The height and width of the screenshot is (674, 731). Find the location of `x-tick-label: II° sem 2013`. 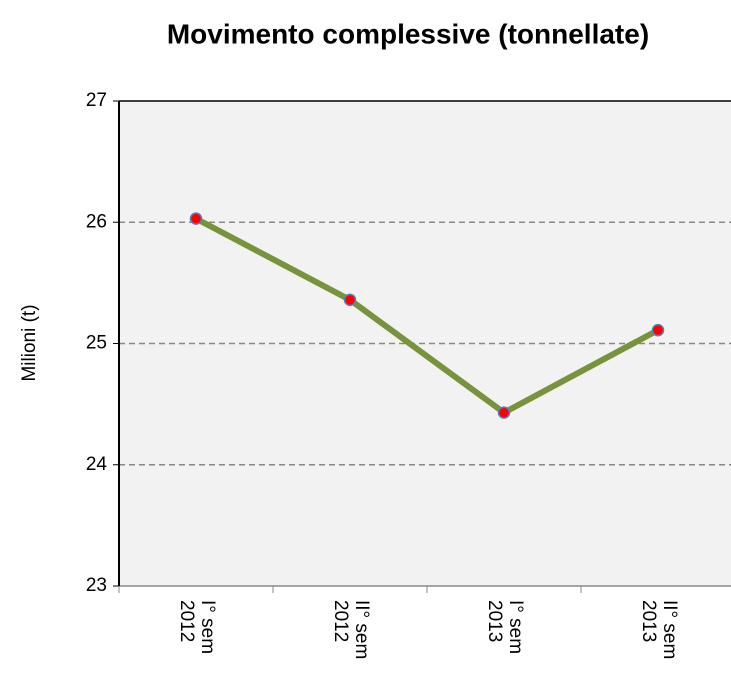

x-tick-label: II° sem 2013 is located at coordinates (659, 630).